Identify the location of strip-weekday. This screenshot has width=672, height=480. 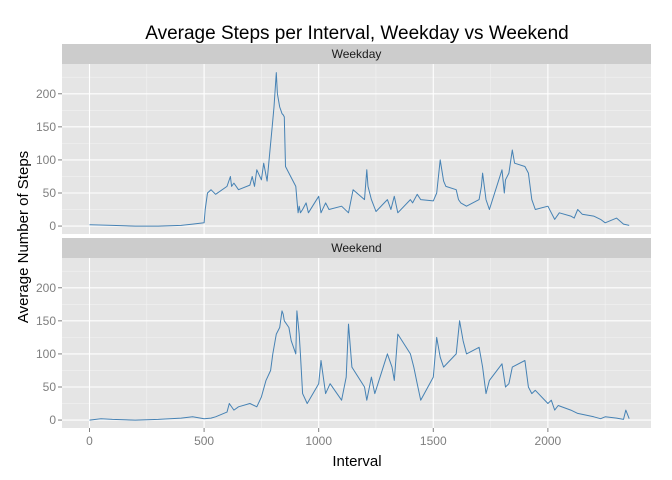
(356, 54).